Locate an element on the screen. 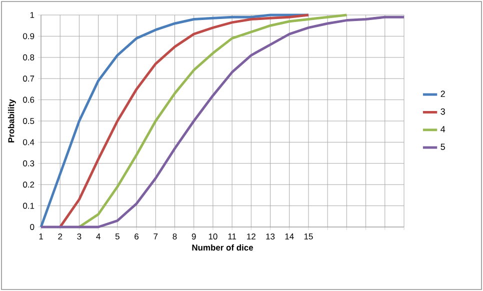  y-tick-label: 0.5 is located at coordinates (28, 121).